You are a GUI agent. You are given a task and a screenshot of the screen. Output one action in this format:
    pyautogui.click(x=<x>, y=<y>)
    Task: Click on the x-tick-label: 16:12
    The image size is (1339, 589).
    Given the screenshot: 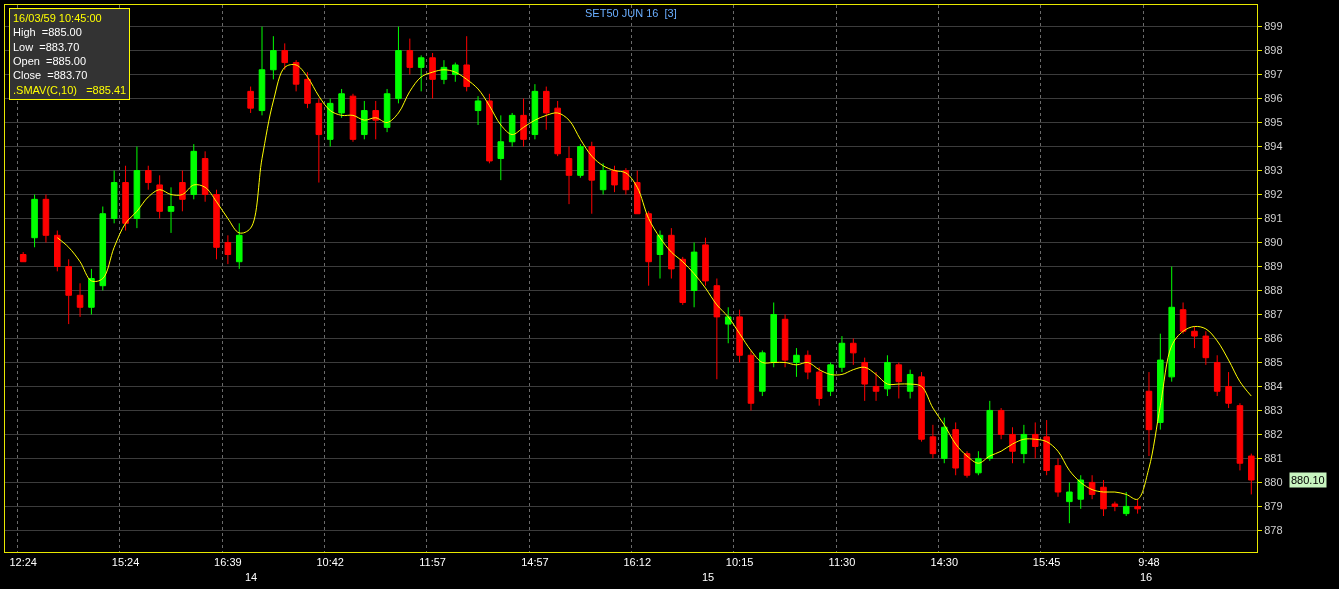 What is the action you would take?
    pyautogui.click(x=637, y=562)
    